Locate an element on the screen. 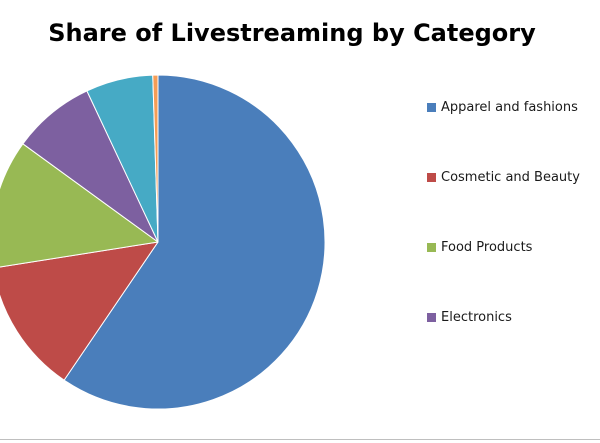 The image size is (600, 443). legend-label-food-products: Food Products is located at coordinates (487, 247).